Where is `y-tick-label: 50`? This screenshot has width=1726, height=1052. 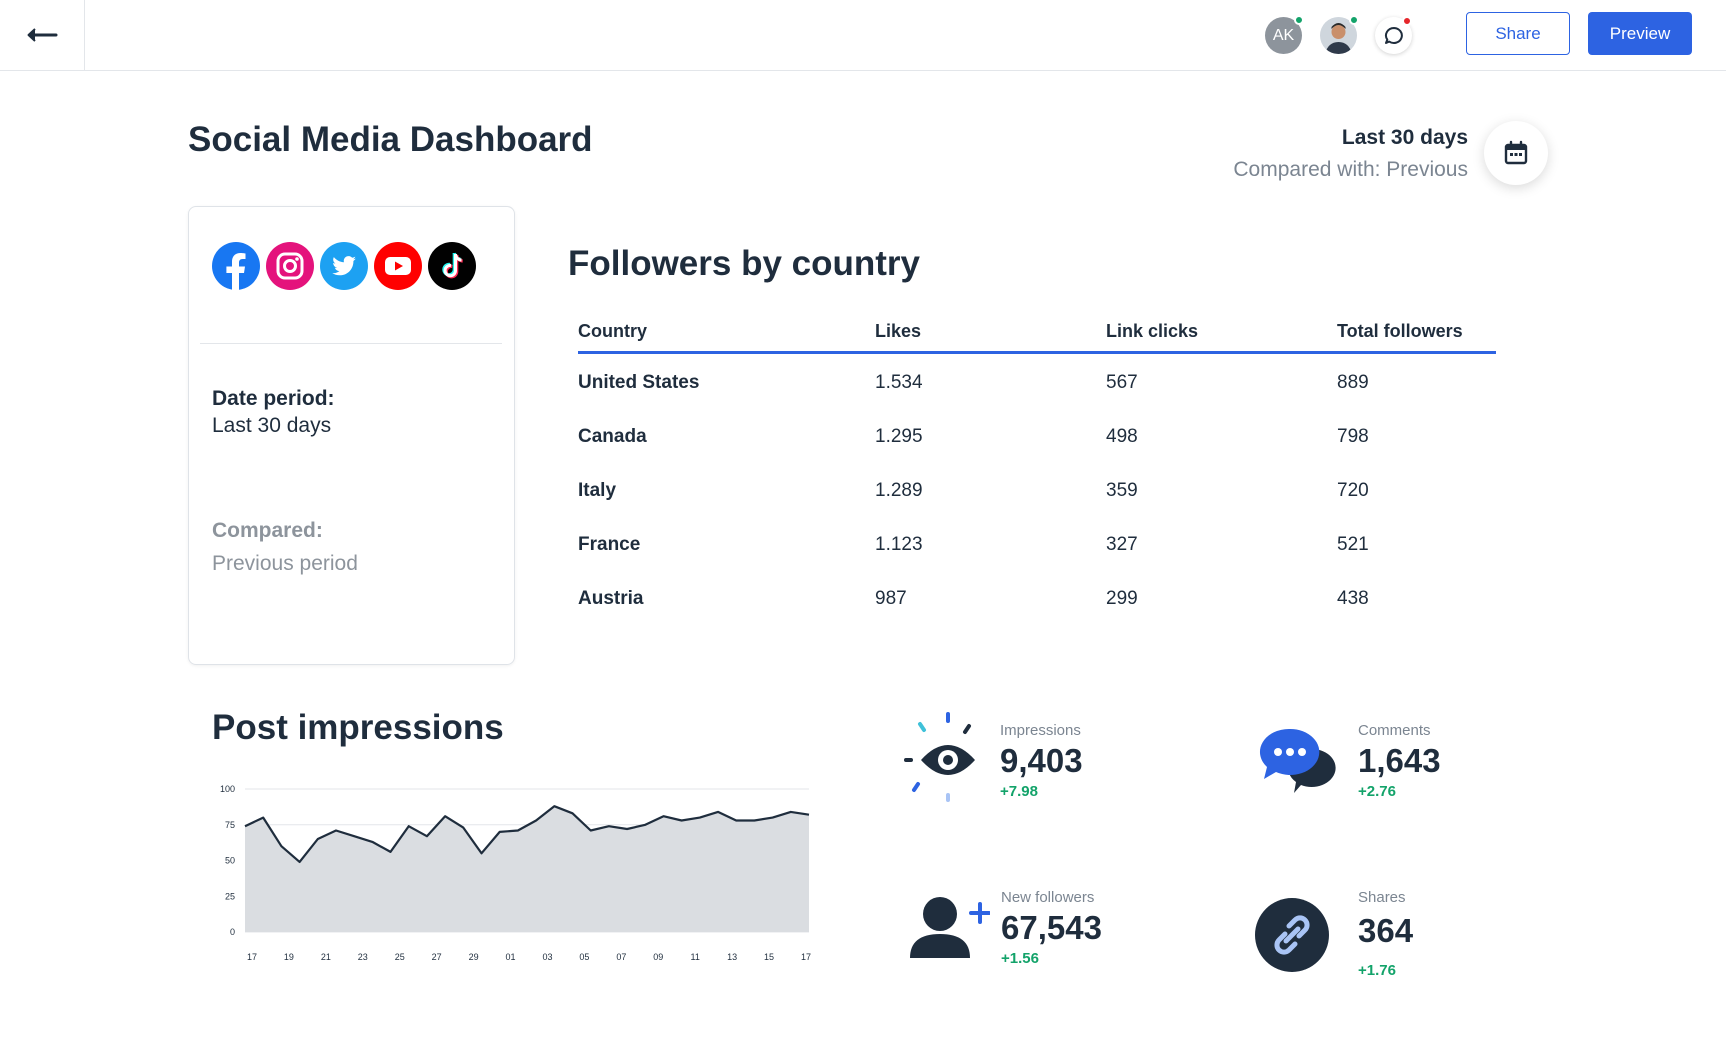
y-tick-label: 50 is located at coordinates (230, 861).